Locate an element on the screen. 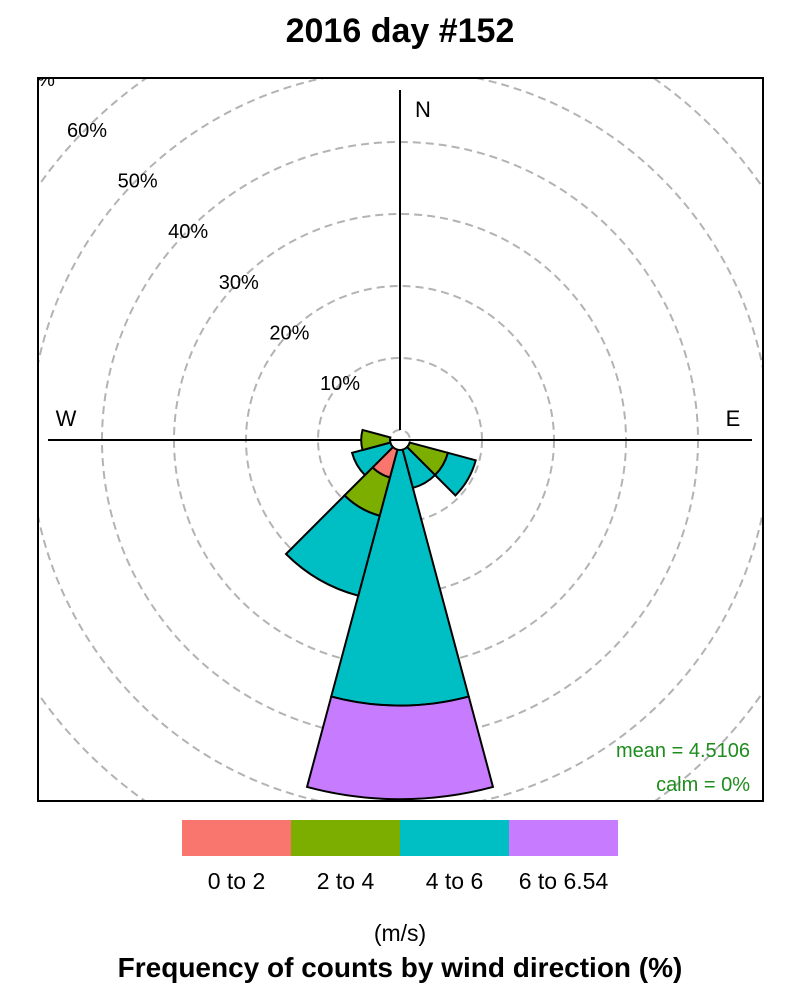 The width and height of the screenshot is (800, 1000). direction-label-e: E is located at coordinates (733, 418).